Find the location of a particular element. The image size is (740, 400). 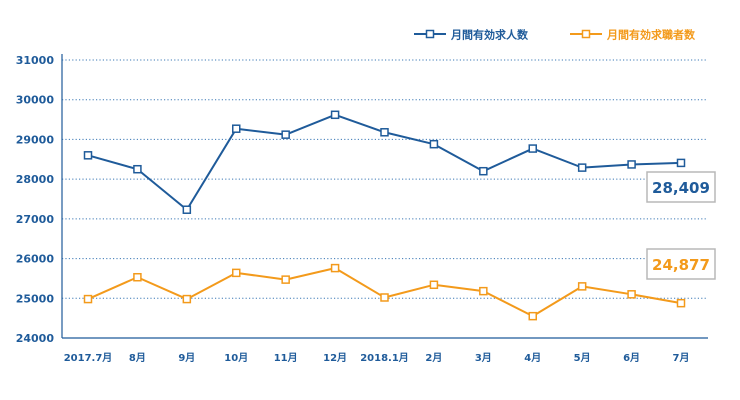

x-tick-labels: 2017.7月 8月 9月 10月 11月 12月 2018.1月 2月 3月 4月 5月 6月 7月 is located at coordinates (377, 358).